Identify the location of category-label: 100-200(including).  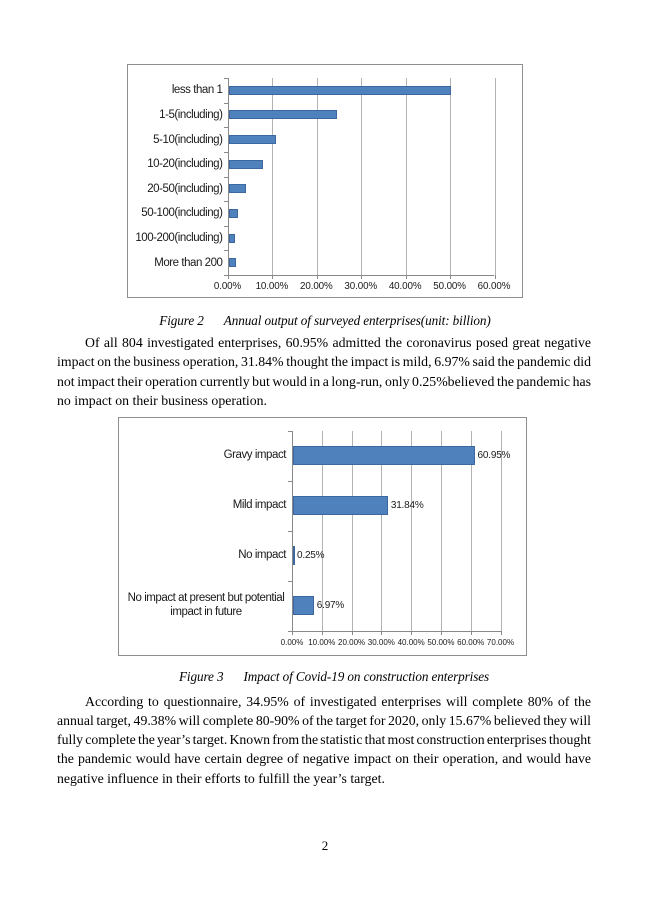
(176, 238).